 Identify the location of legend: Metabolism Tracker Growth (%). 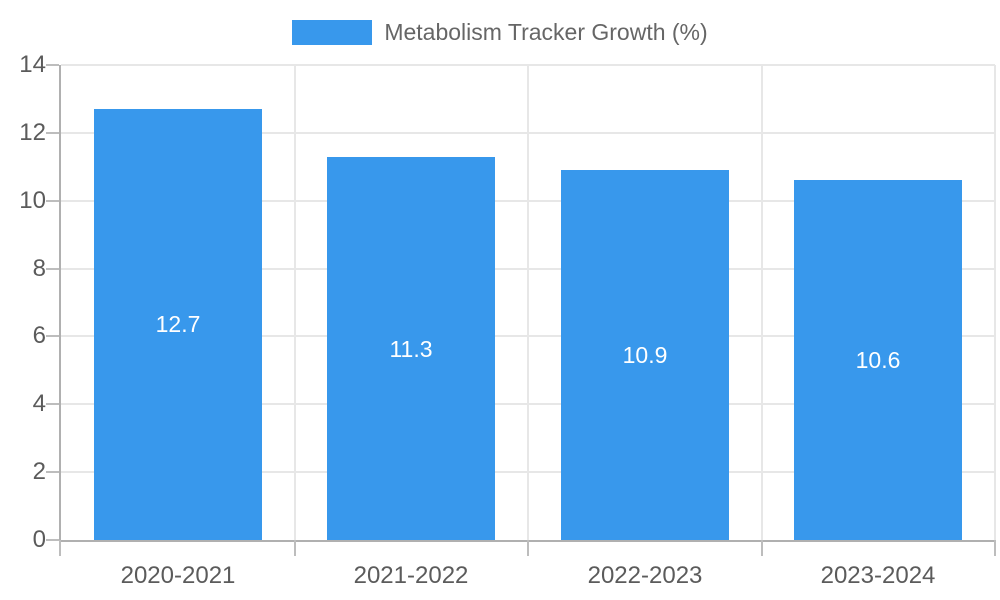
(500, 32).